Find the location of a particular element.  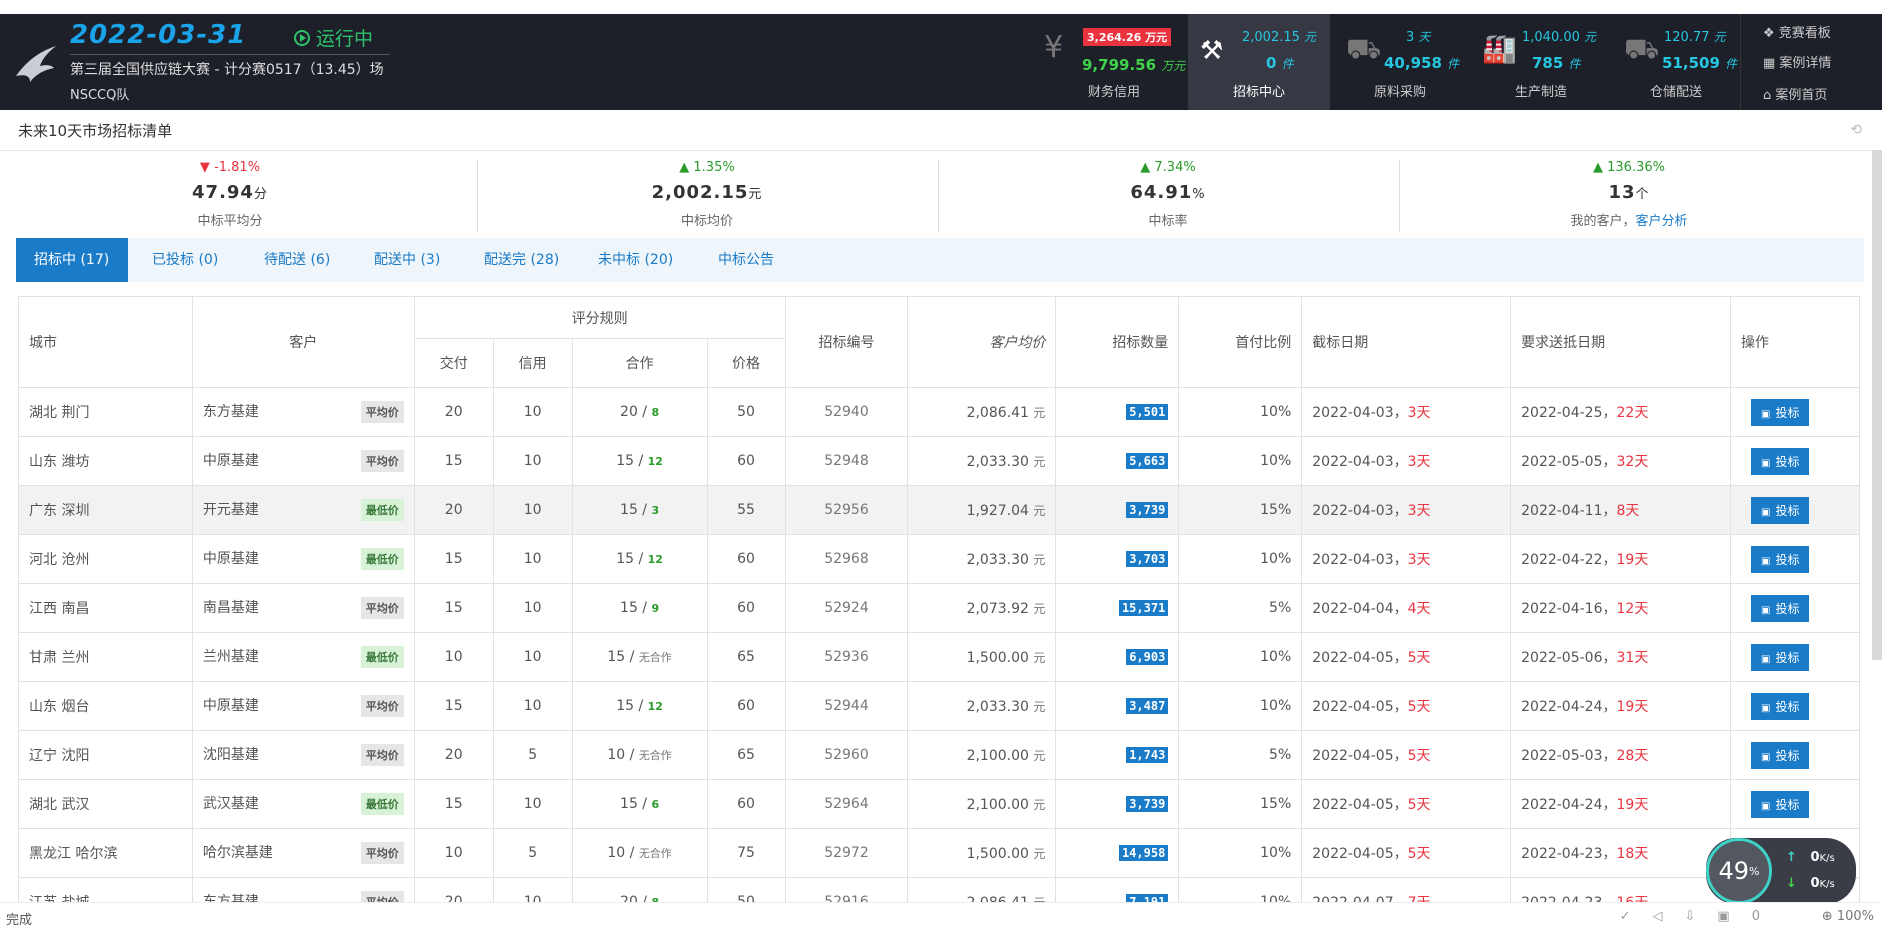

purchase-days: 3 天 is located at coordinates (1418, 37).